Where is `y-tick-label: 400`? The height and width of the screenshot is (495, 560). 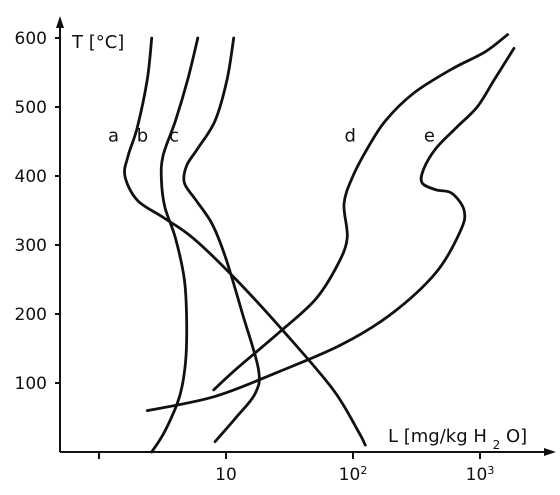 y-tick-label: 400 is located at coordinates (31, 177).